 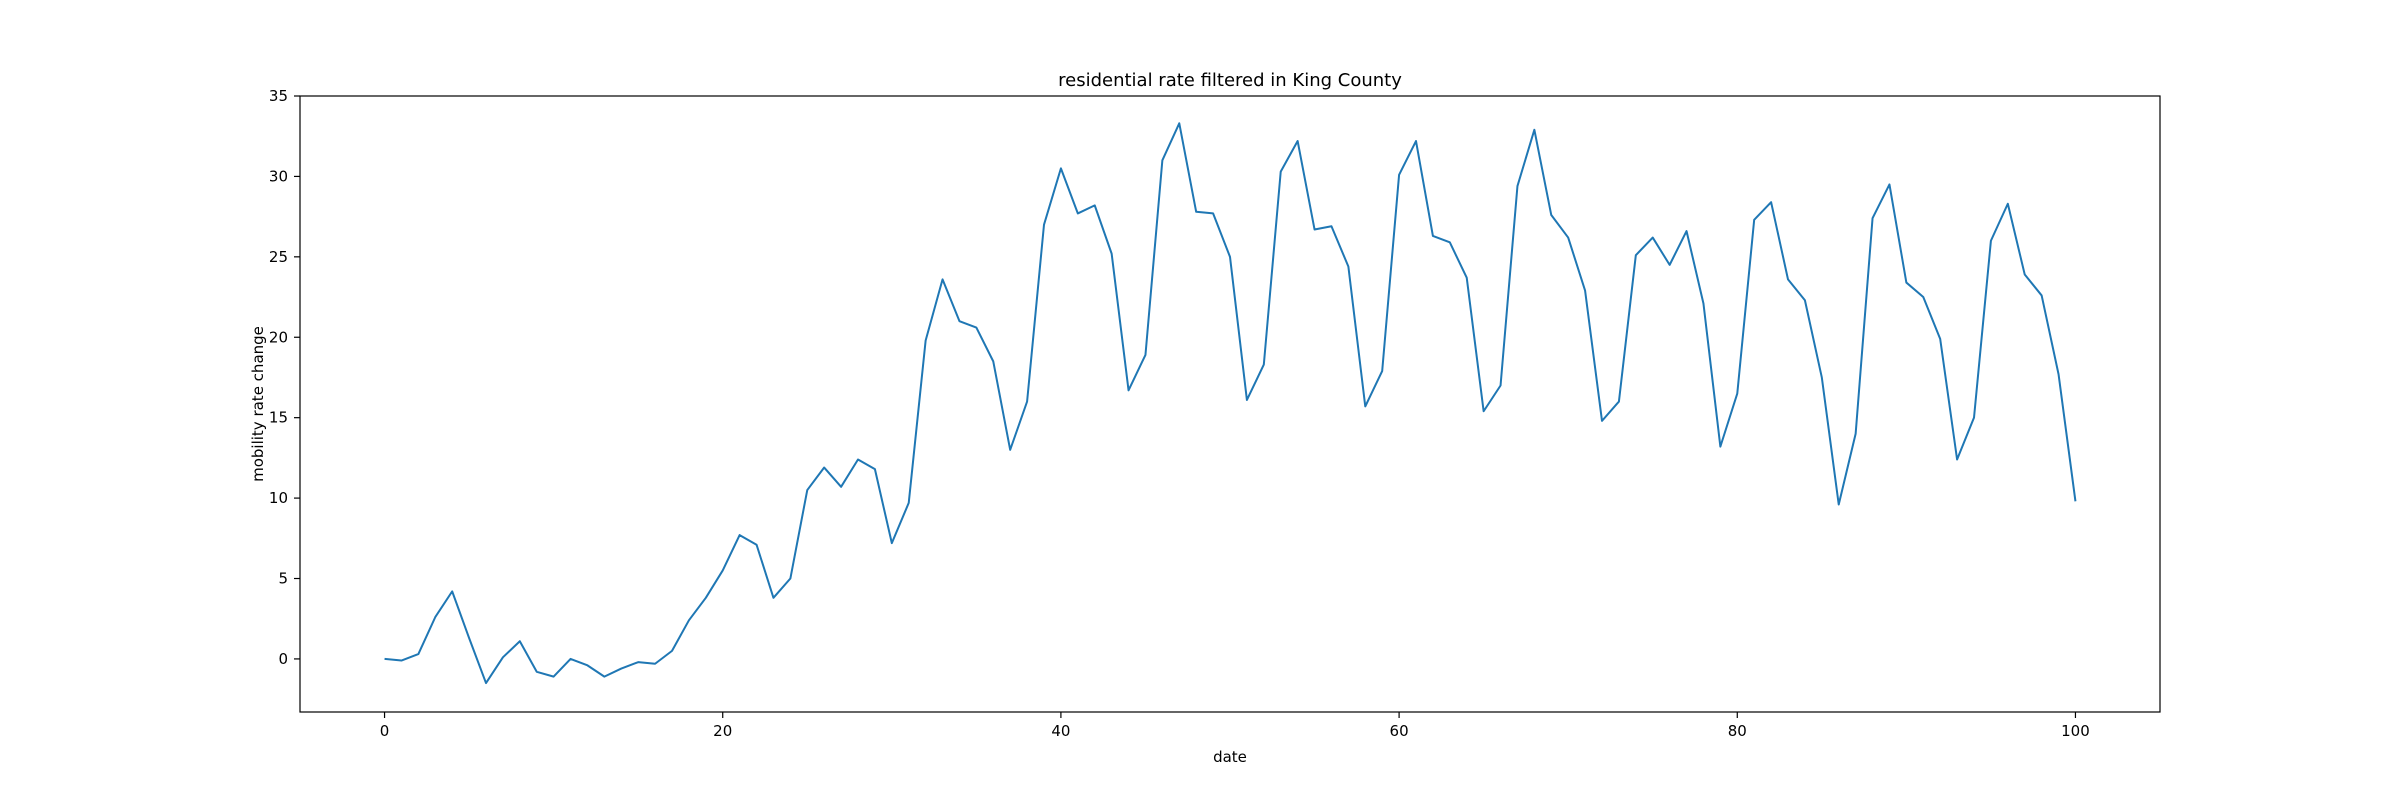 What do you see at coordinates (284, 377) in the screenshot?
I see `y-axis: 0 5 10 15 20 25 30 35` at bounding box center [284, 377].